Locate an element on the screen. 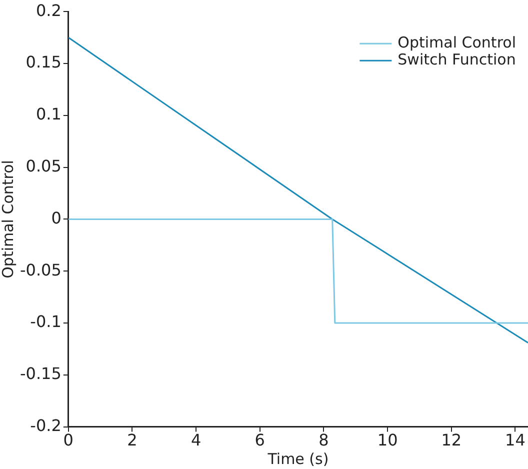 The height and width of the screenshot is (469, 528). y-tick-label: 0 is located at coordinates (56, 218).